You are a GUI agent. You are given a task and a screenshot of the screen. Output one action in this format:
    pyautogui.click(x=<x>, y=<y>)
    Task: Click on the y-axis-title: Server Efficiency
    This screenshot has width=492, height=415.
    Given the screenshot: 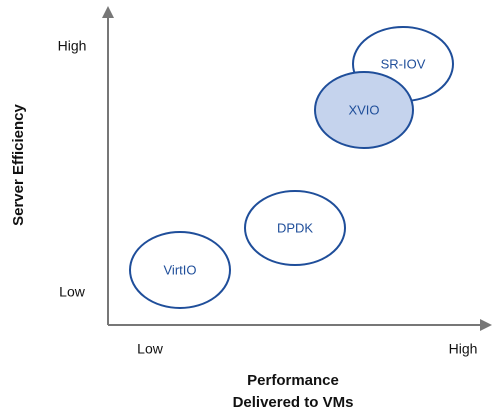 What is the action you would take?
    pyautogui.click(x=18, y=164)
    